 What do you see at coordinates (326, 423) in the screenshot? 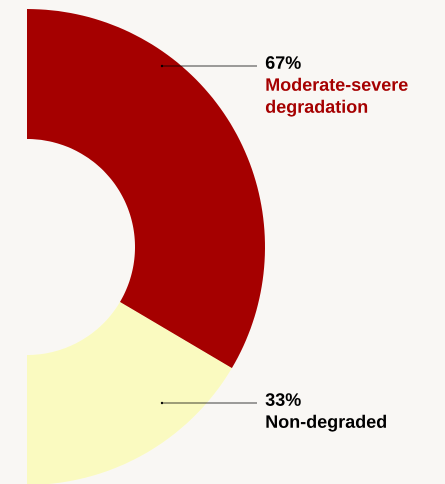
I see `slice-label: Non-degraded` at bounding box center [326, 423].